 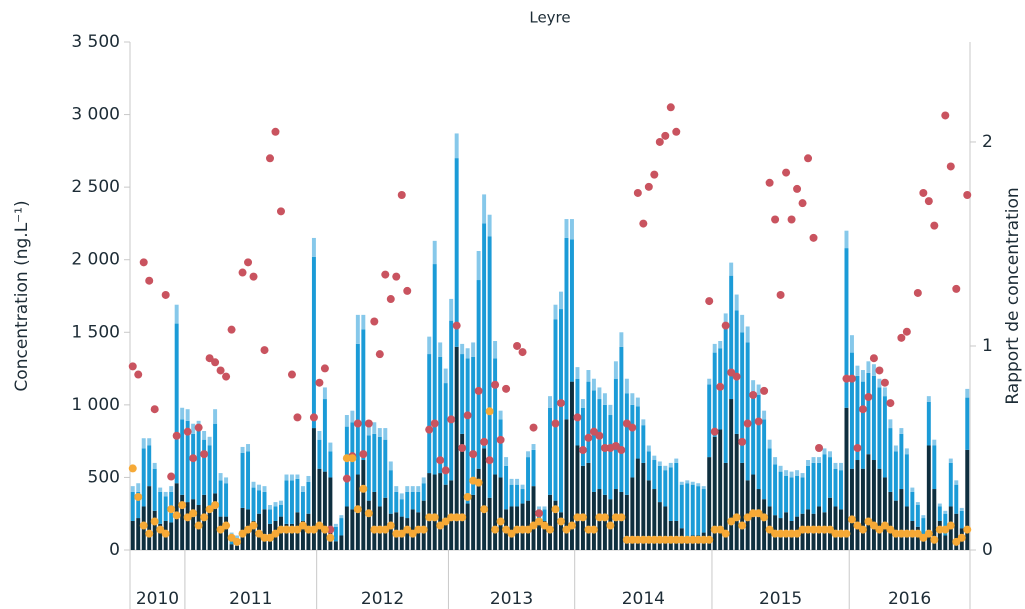 What do you see at coordinates (22, 295) in the screenshot?
I see `y-axis-title: Concentration (ng.L⁻¹)` at bounding box center [22, 295].